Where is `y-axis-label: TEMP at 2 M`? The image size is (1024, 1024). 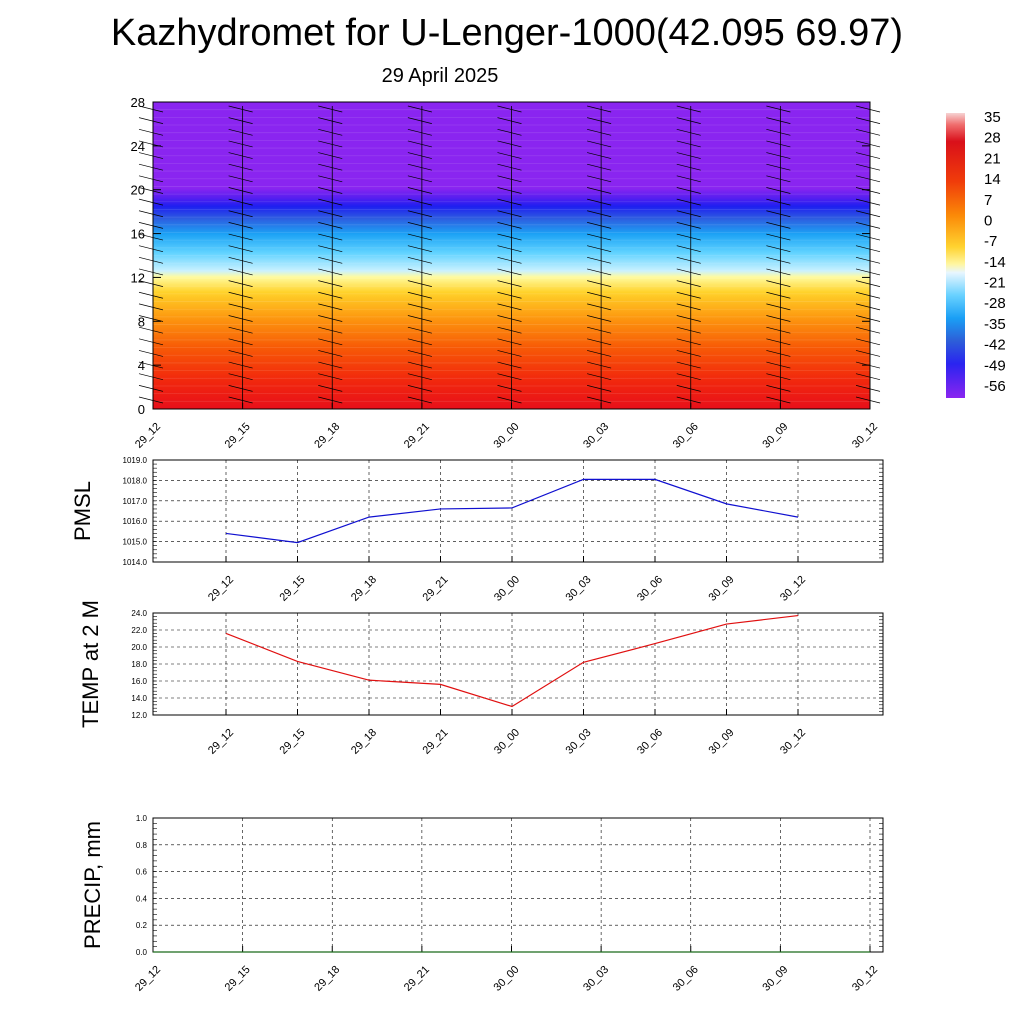 y-axis-label: TEMP at 2 M is located at coordinates (90, 664).